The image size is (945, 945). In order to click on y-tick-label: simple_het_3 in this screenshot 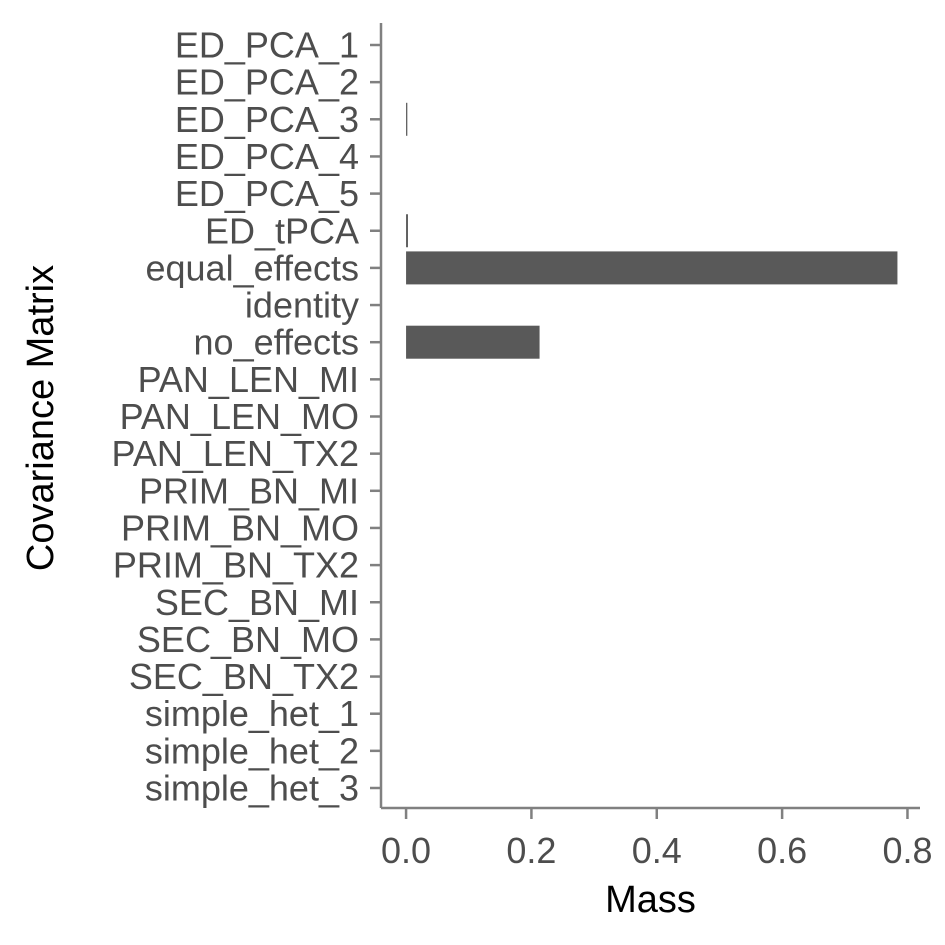, I will do `click(252, 788)`.